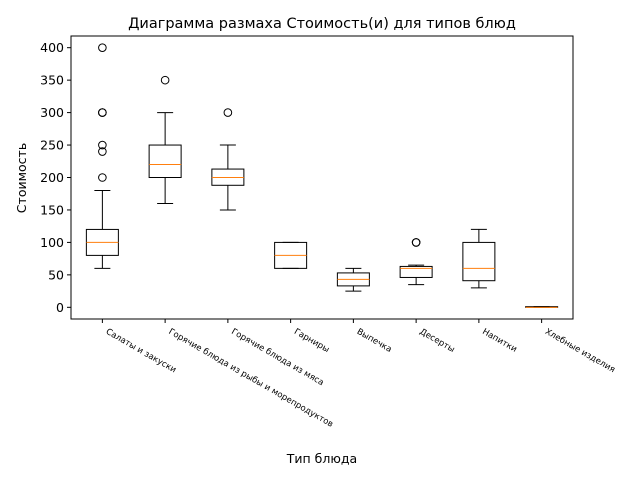 This screenshot has width=640, height=480. I want to click on y-tick-label: 350, so click(52, 80).